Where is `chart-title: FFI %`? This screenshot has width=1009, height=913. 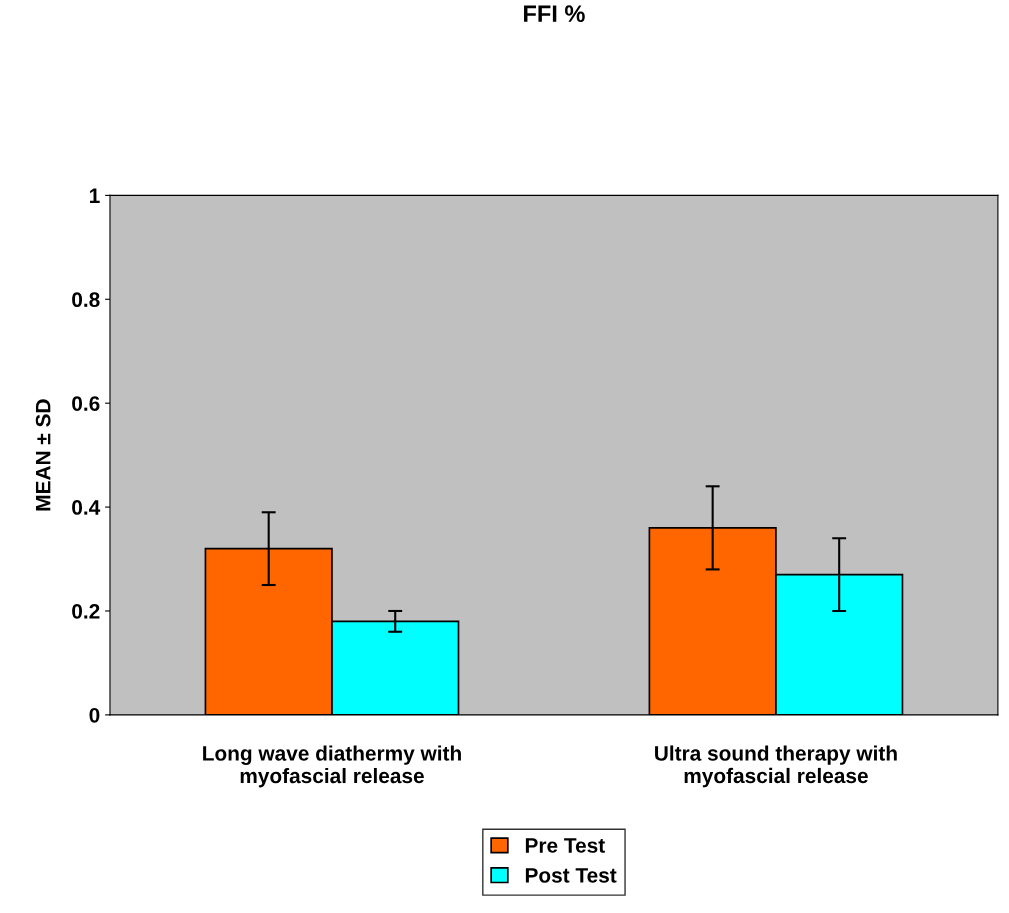
chart-title: FFI % is located at coordinates (554, 13).